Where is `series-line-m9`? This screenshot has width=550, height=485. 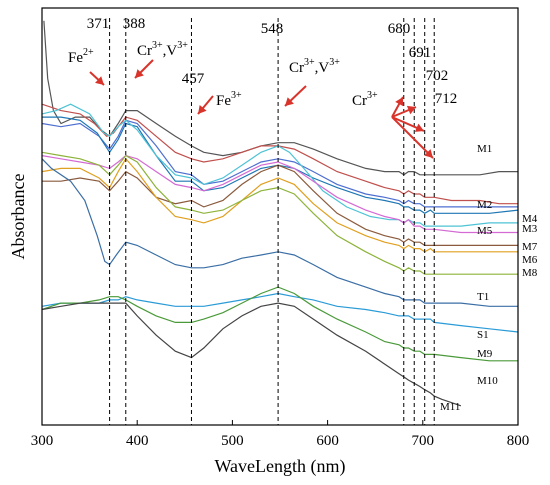
series-line-m9 is located at coordinates (280, 312).